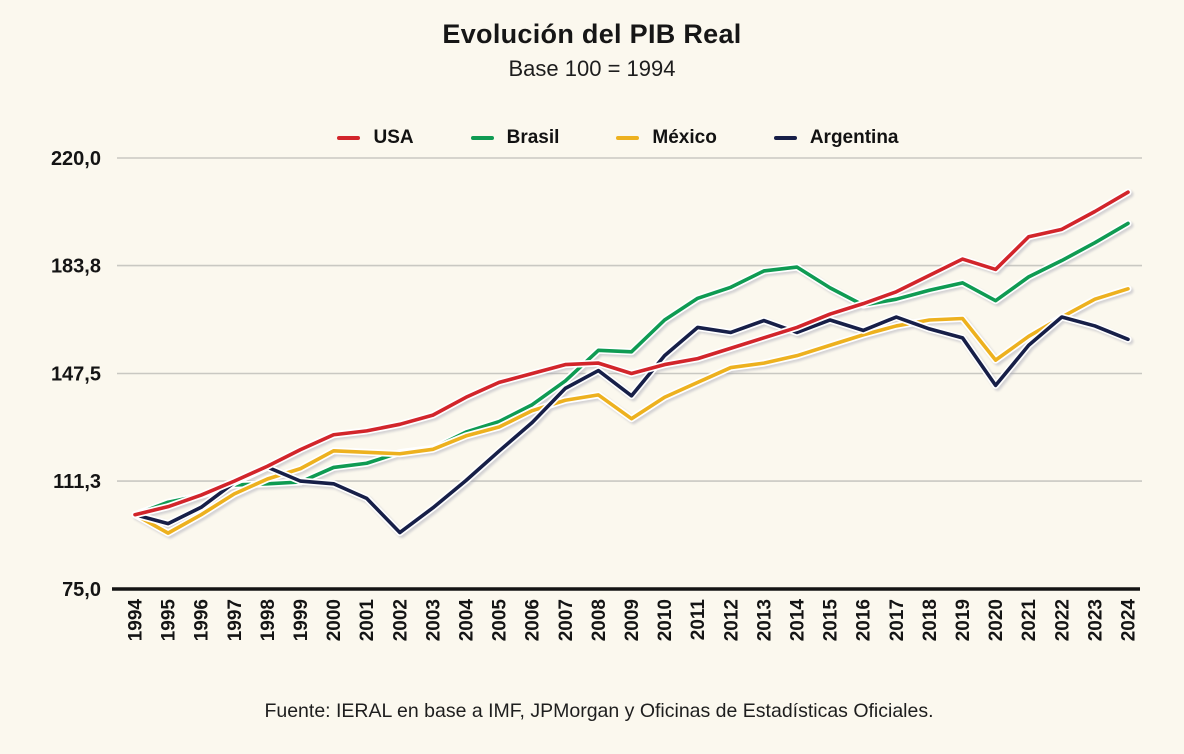 This screenshot has height=754, width=1184. What do you see at coordinates (268, 620) in the screenshot?
I see `x-tick-label: 1998` at bounding box center [268, 620].